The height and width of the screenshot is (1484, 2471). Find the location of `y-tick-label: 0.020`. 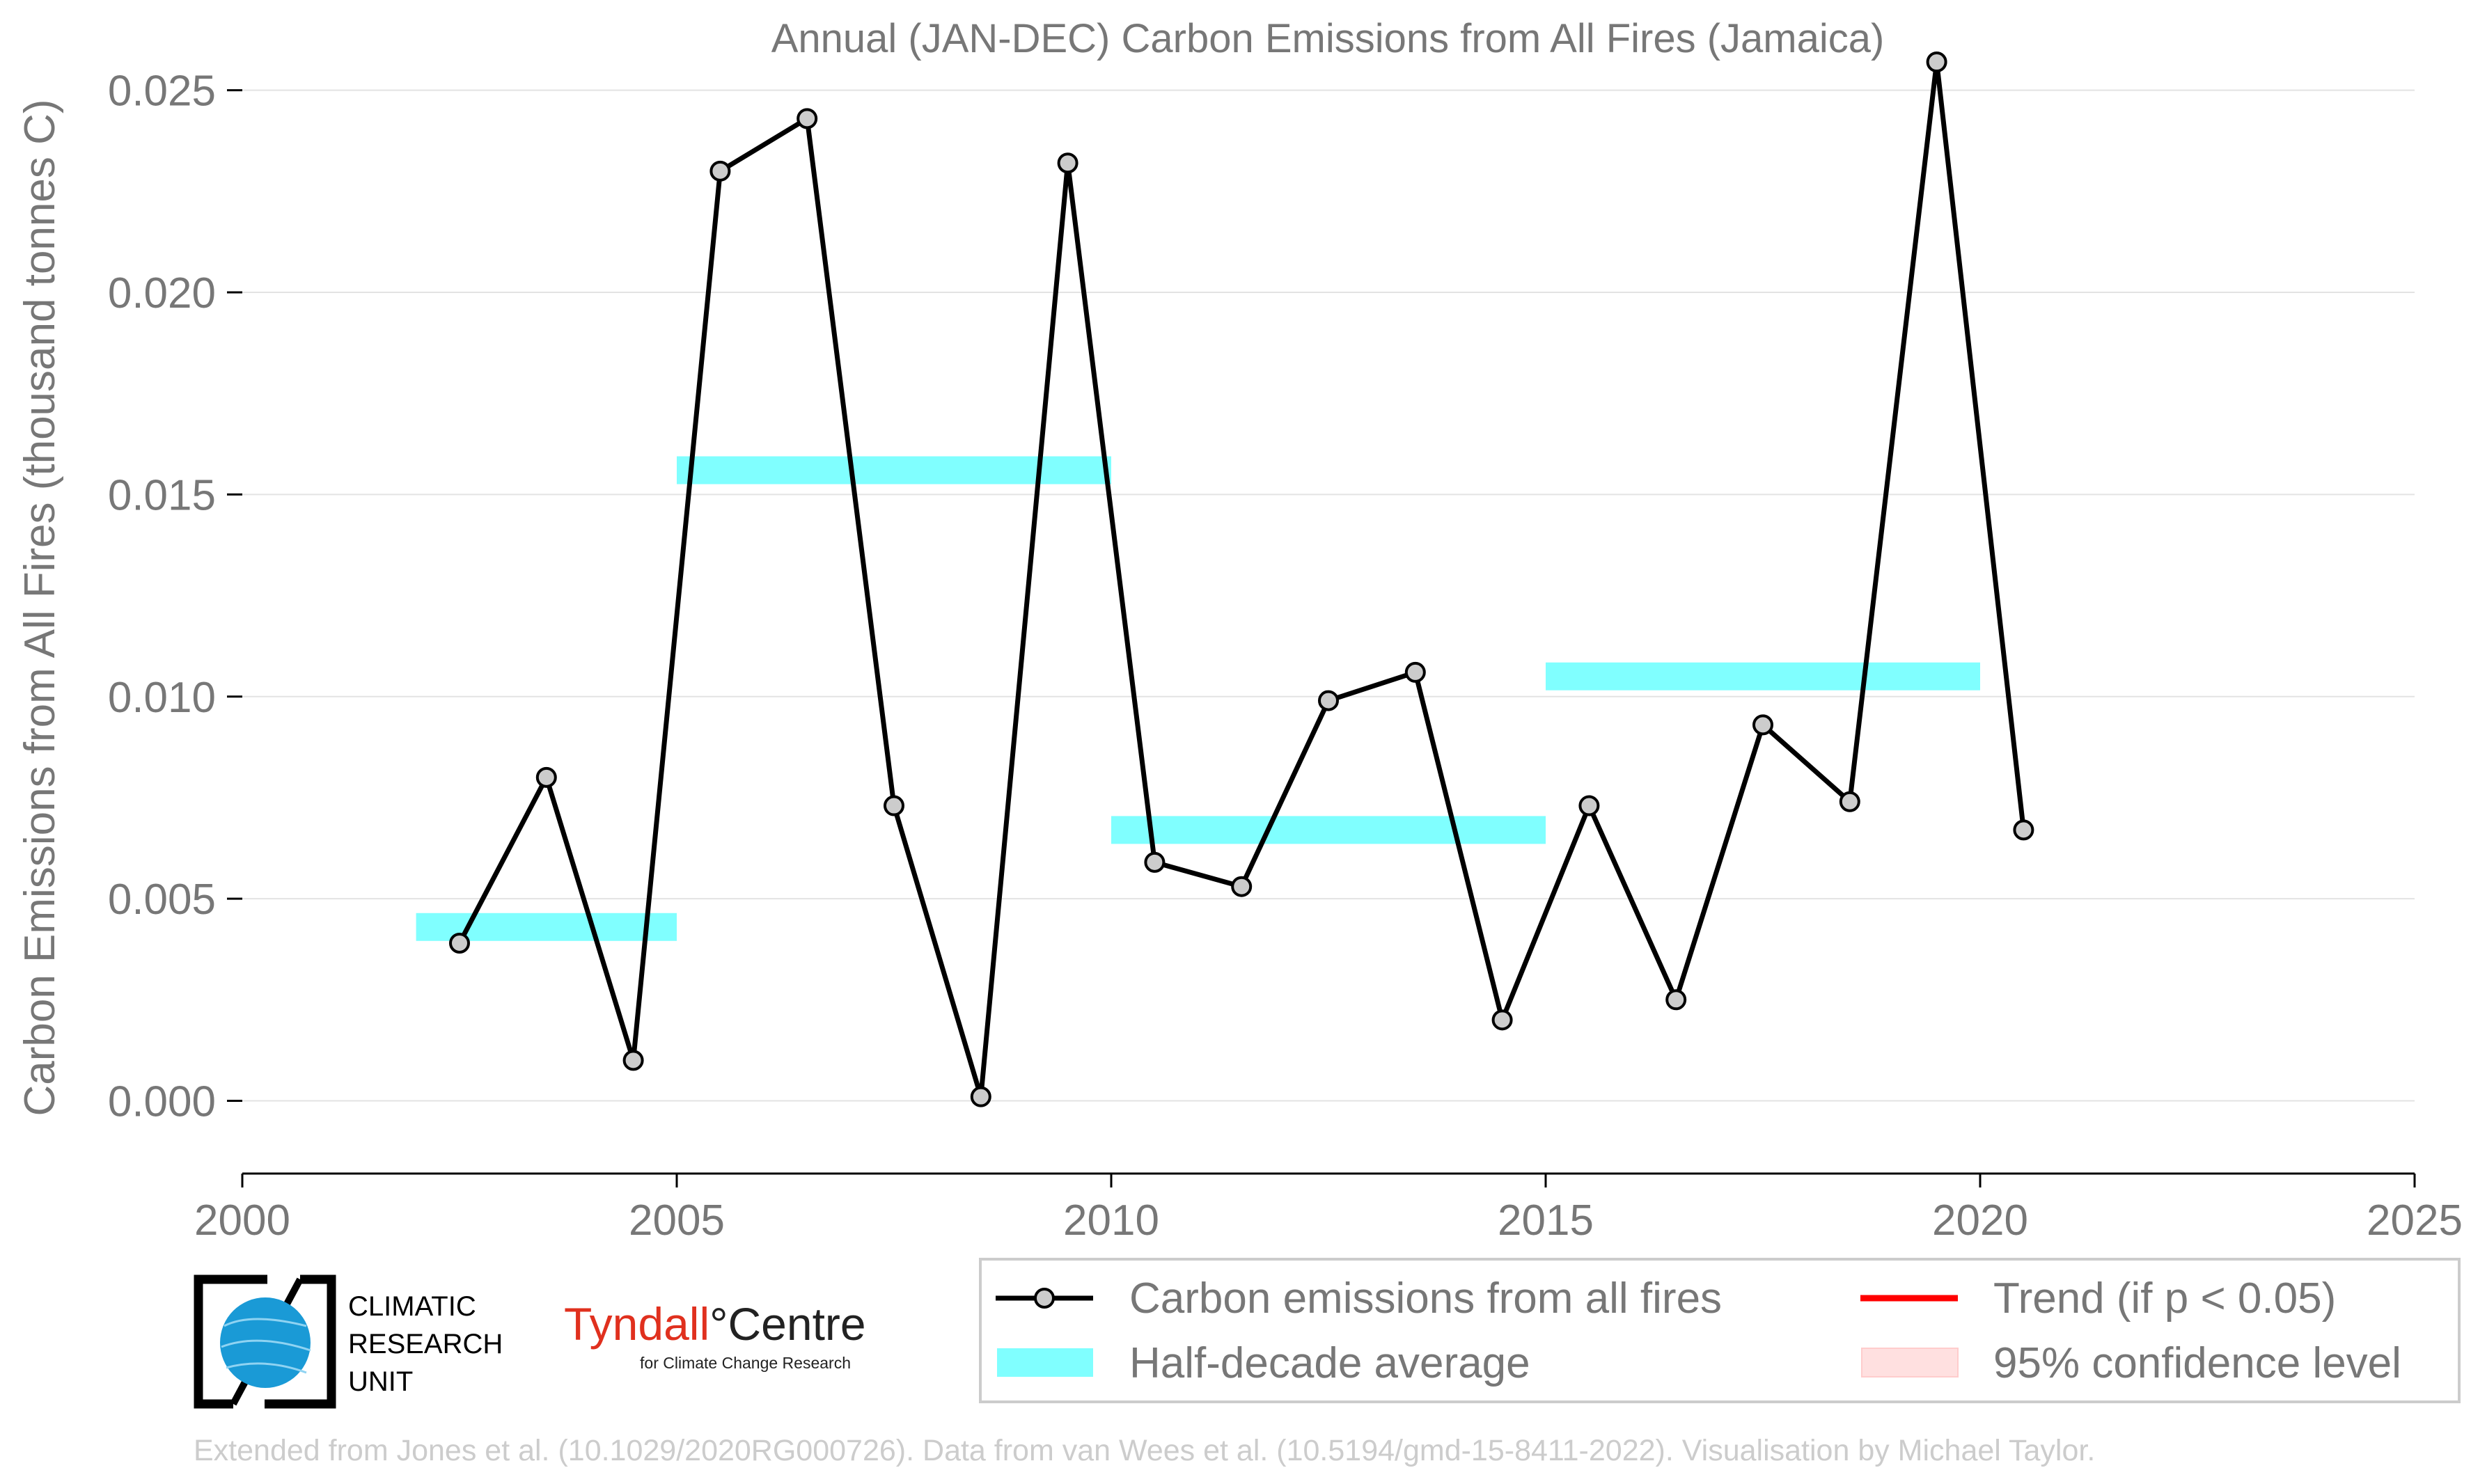

y-tick-label: 0.020 is located at coordinates (162, 293).